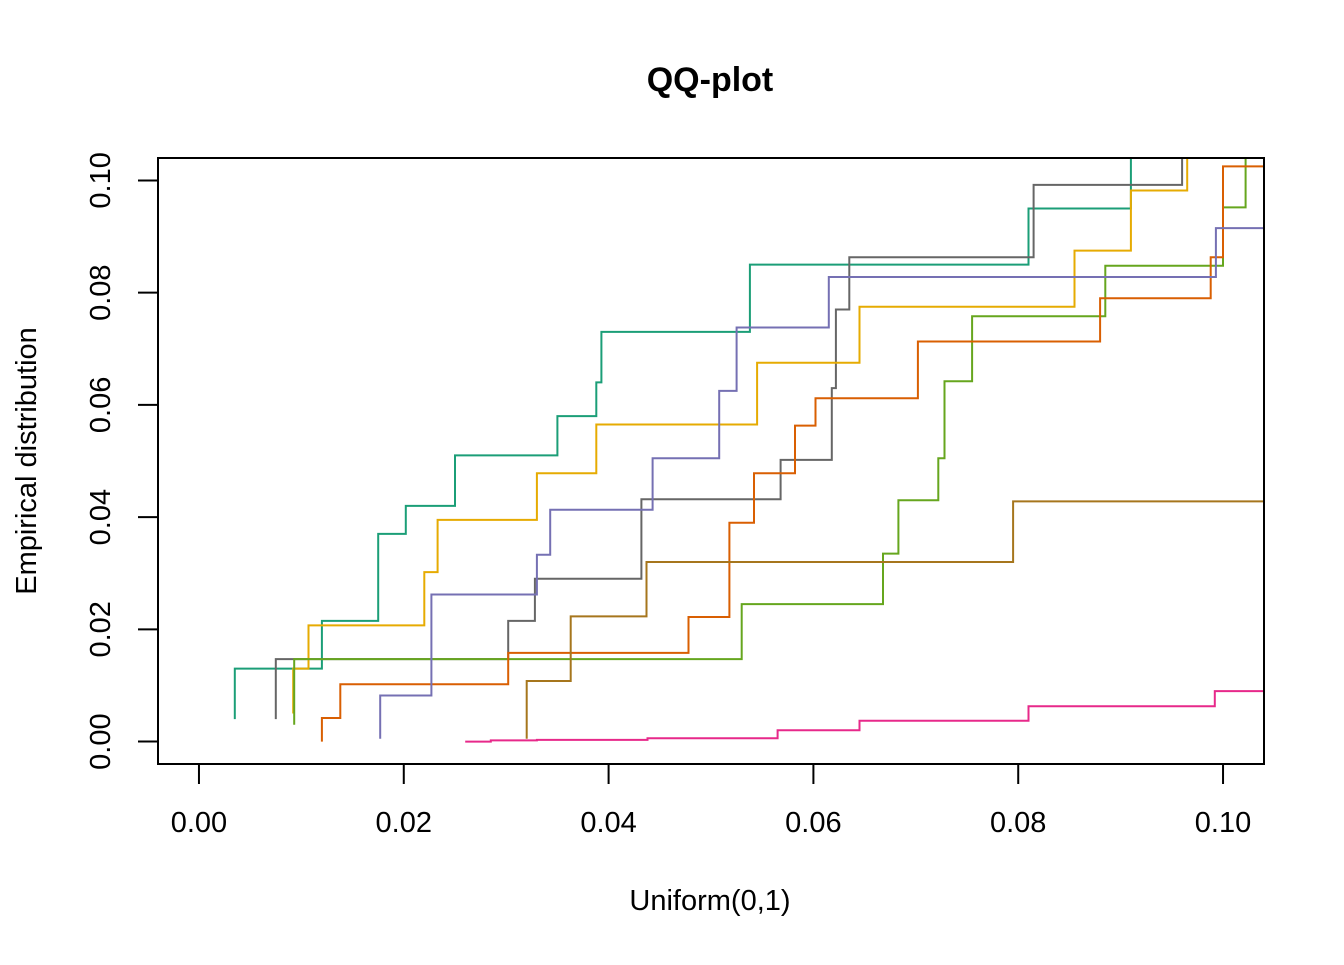  What do you see at coordinates (101, 405) in the screenshot?
I see `y-tick-label: 0.06` at bounding box center [101, 405].